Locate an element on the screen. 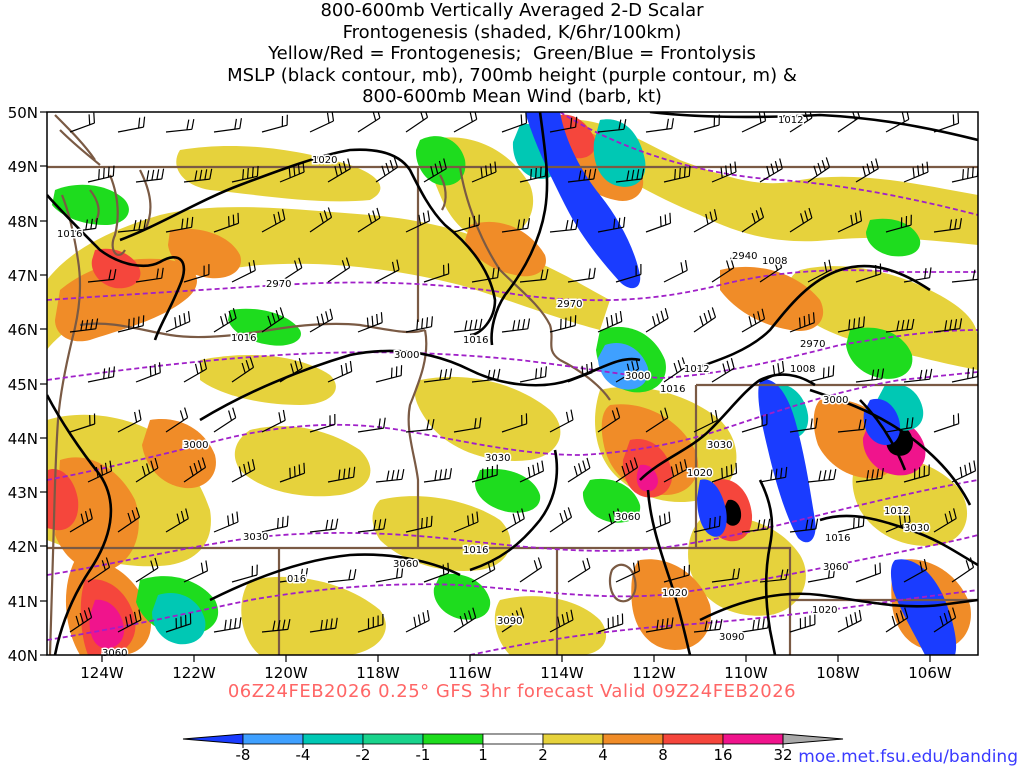 This screenshot has width=1024, height=768. lon-label: 118W is located at coordinates (378, 673).